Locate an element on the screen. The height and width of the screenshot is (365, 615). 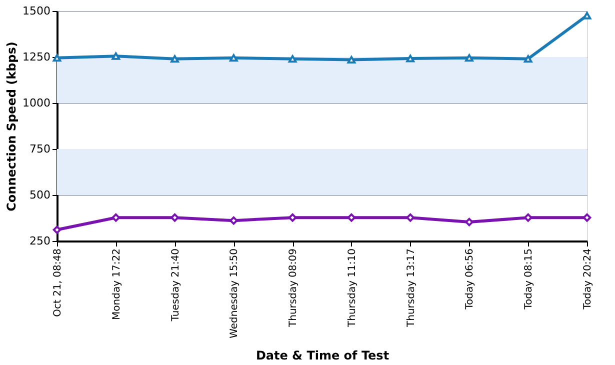
x-tick-label: Today 06:56 is located at coordinates (470, 279).